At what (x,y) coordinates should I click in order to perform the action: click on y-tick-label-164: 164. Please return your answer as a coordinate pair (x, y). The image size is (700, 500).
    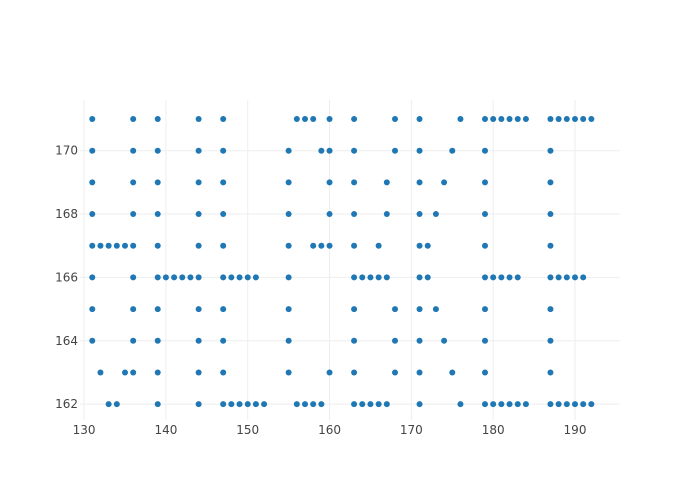
    Looking at the image, I should click on (66, 341).